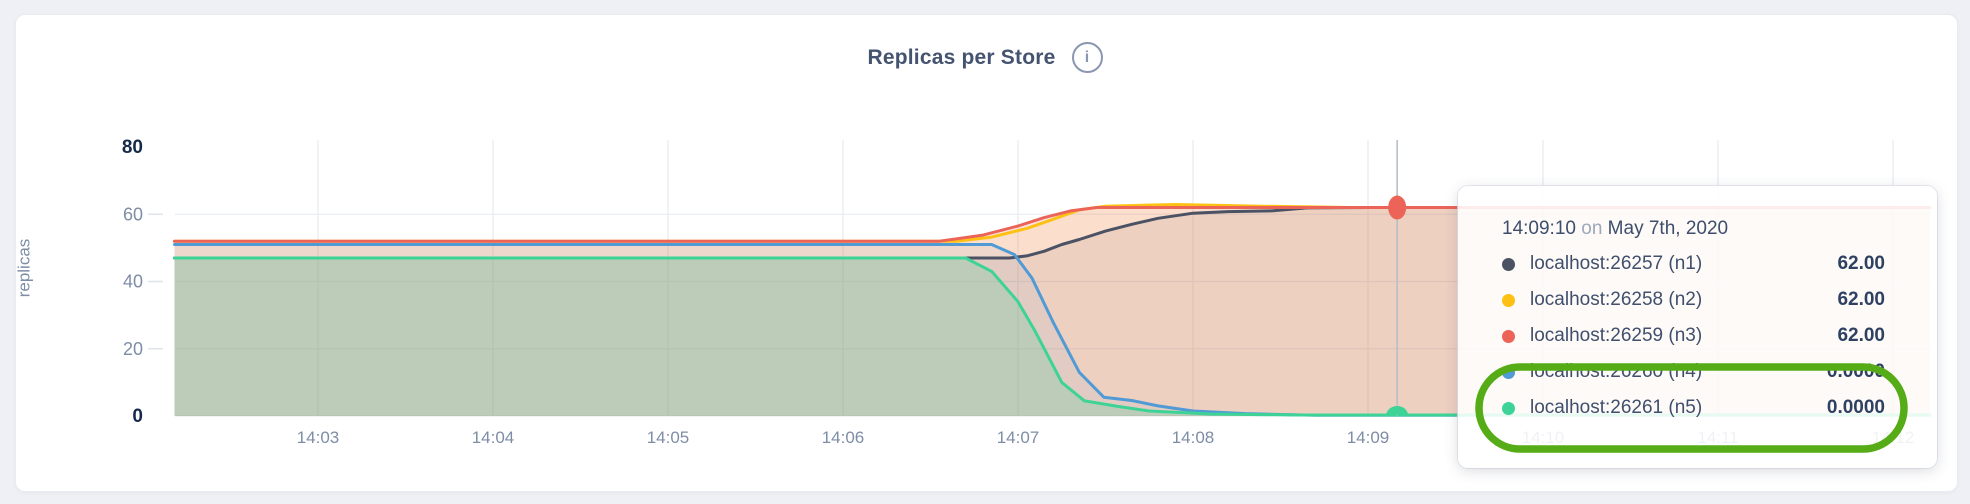  What do you see at coordinates (1616, 371) in the screenshot?
I see `tooltip-row-label: localhost:26260 (n4)` at bounding box center [1616, 371].